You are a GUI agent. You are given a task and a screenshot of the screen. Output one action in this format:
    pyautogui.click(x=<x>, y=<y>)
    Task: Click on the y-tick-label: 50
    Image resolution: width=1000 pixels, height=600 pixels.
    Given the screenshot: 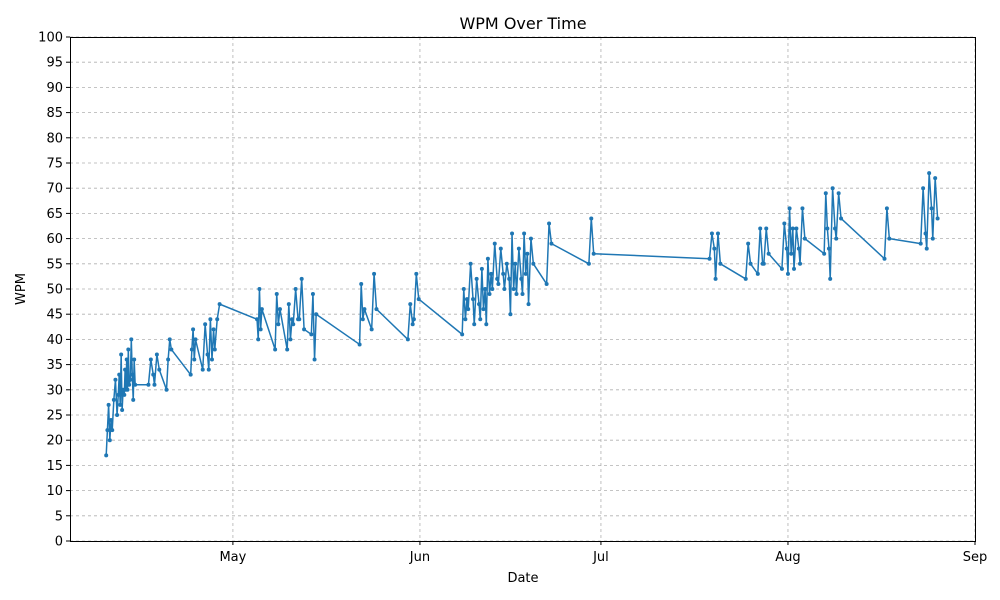 What is the action you would take?
    pyautogui.click(x=54, y=290)
    